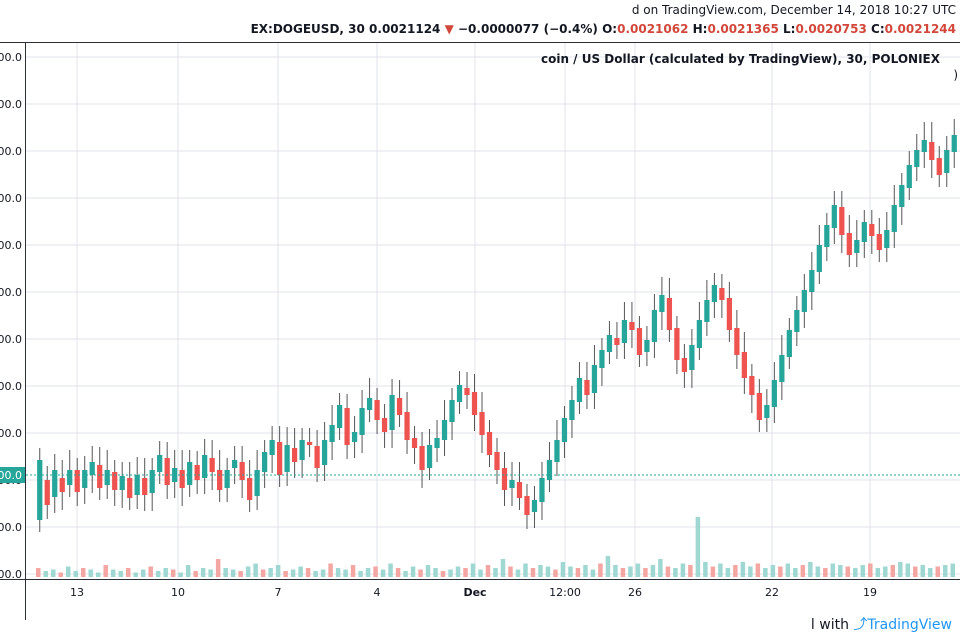 Image resolution: width=960 pixels, height=640 pixels. I want to click on x-tick-label: Dec, so click(474, 592).